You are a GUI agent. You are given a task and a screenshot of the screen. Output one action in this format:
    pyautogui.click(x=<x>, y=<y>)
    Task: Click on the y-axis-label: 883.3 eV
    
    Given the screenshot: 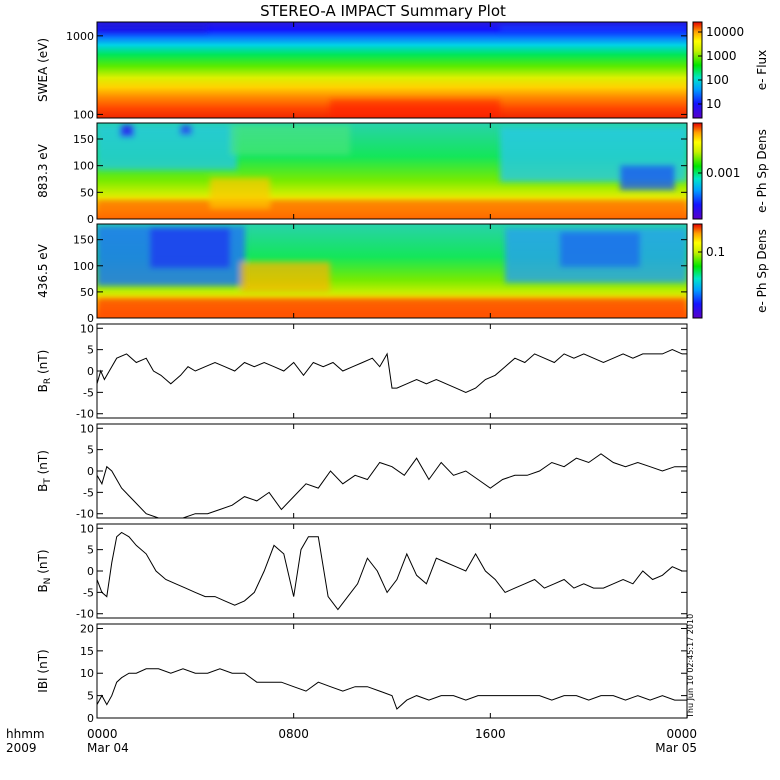 What is the action you would take?
    pyautogui.click(x=43, y=170)
    